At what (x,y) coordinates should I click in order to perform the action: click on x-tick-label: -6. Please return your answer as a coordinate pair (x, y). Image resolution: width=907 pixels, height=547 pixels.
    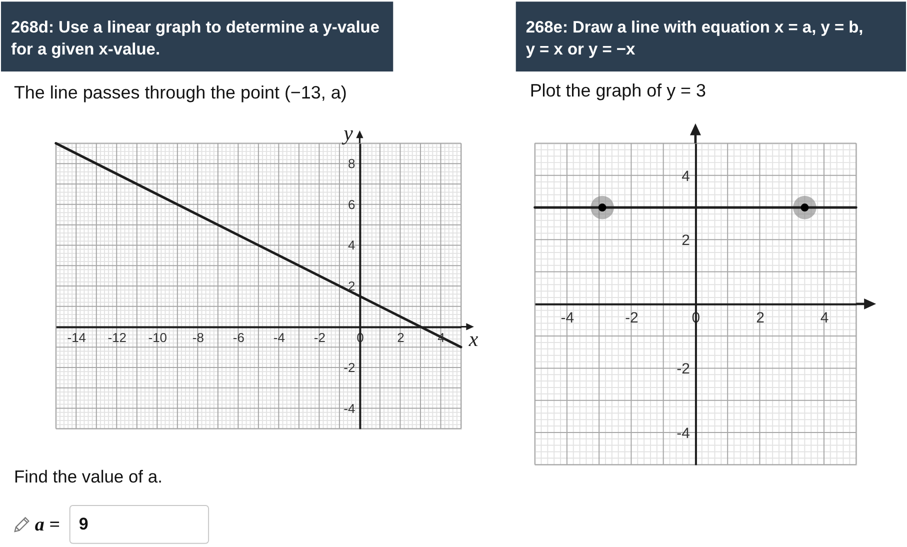
    Looking at the image, I should click on (238, 338).